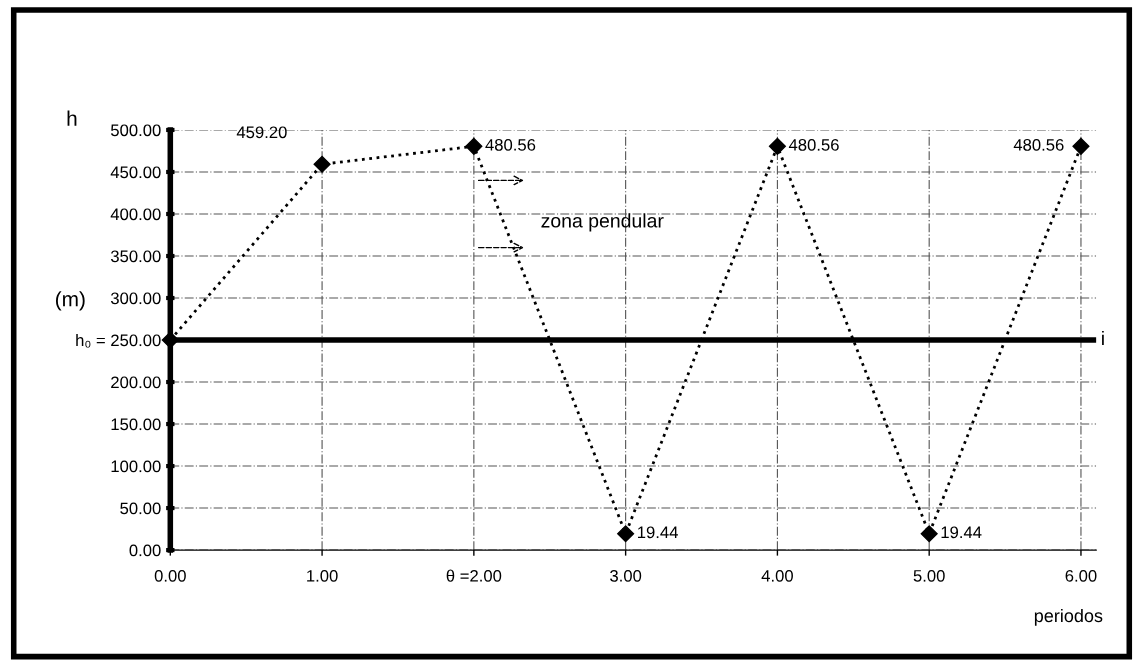 The height and width of the screenshot is (670, 1143). Describe the element at coordinates (1081, 575) in the screenshot. I see `x-tick-label: 6.00` at that location.